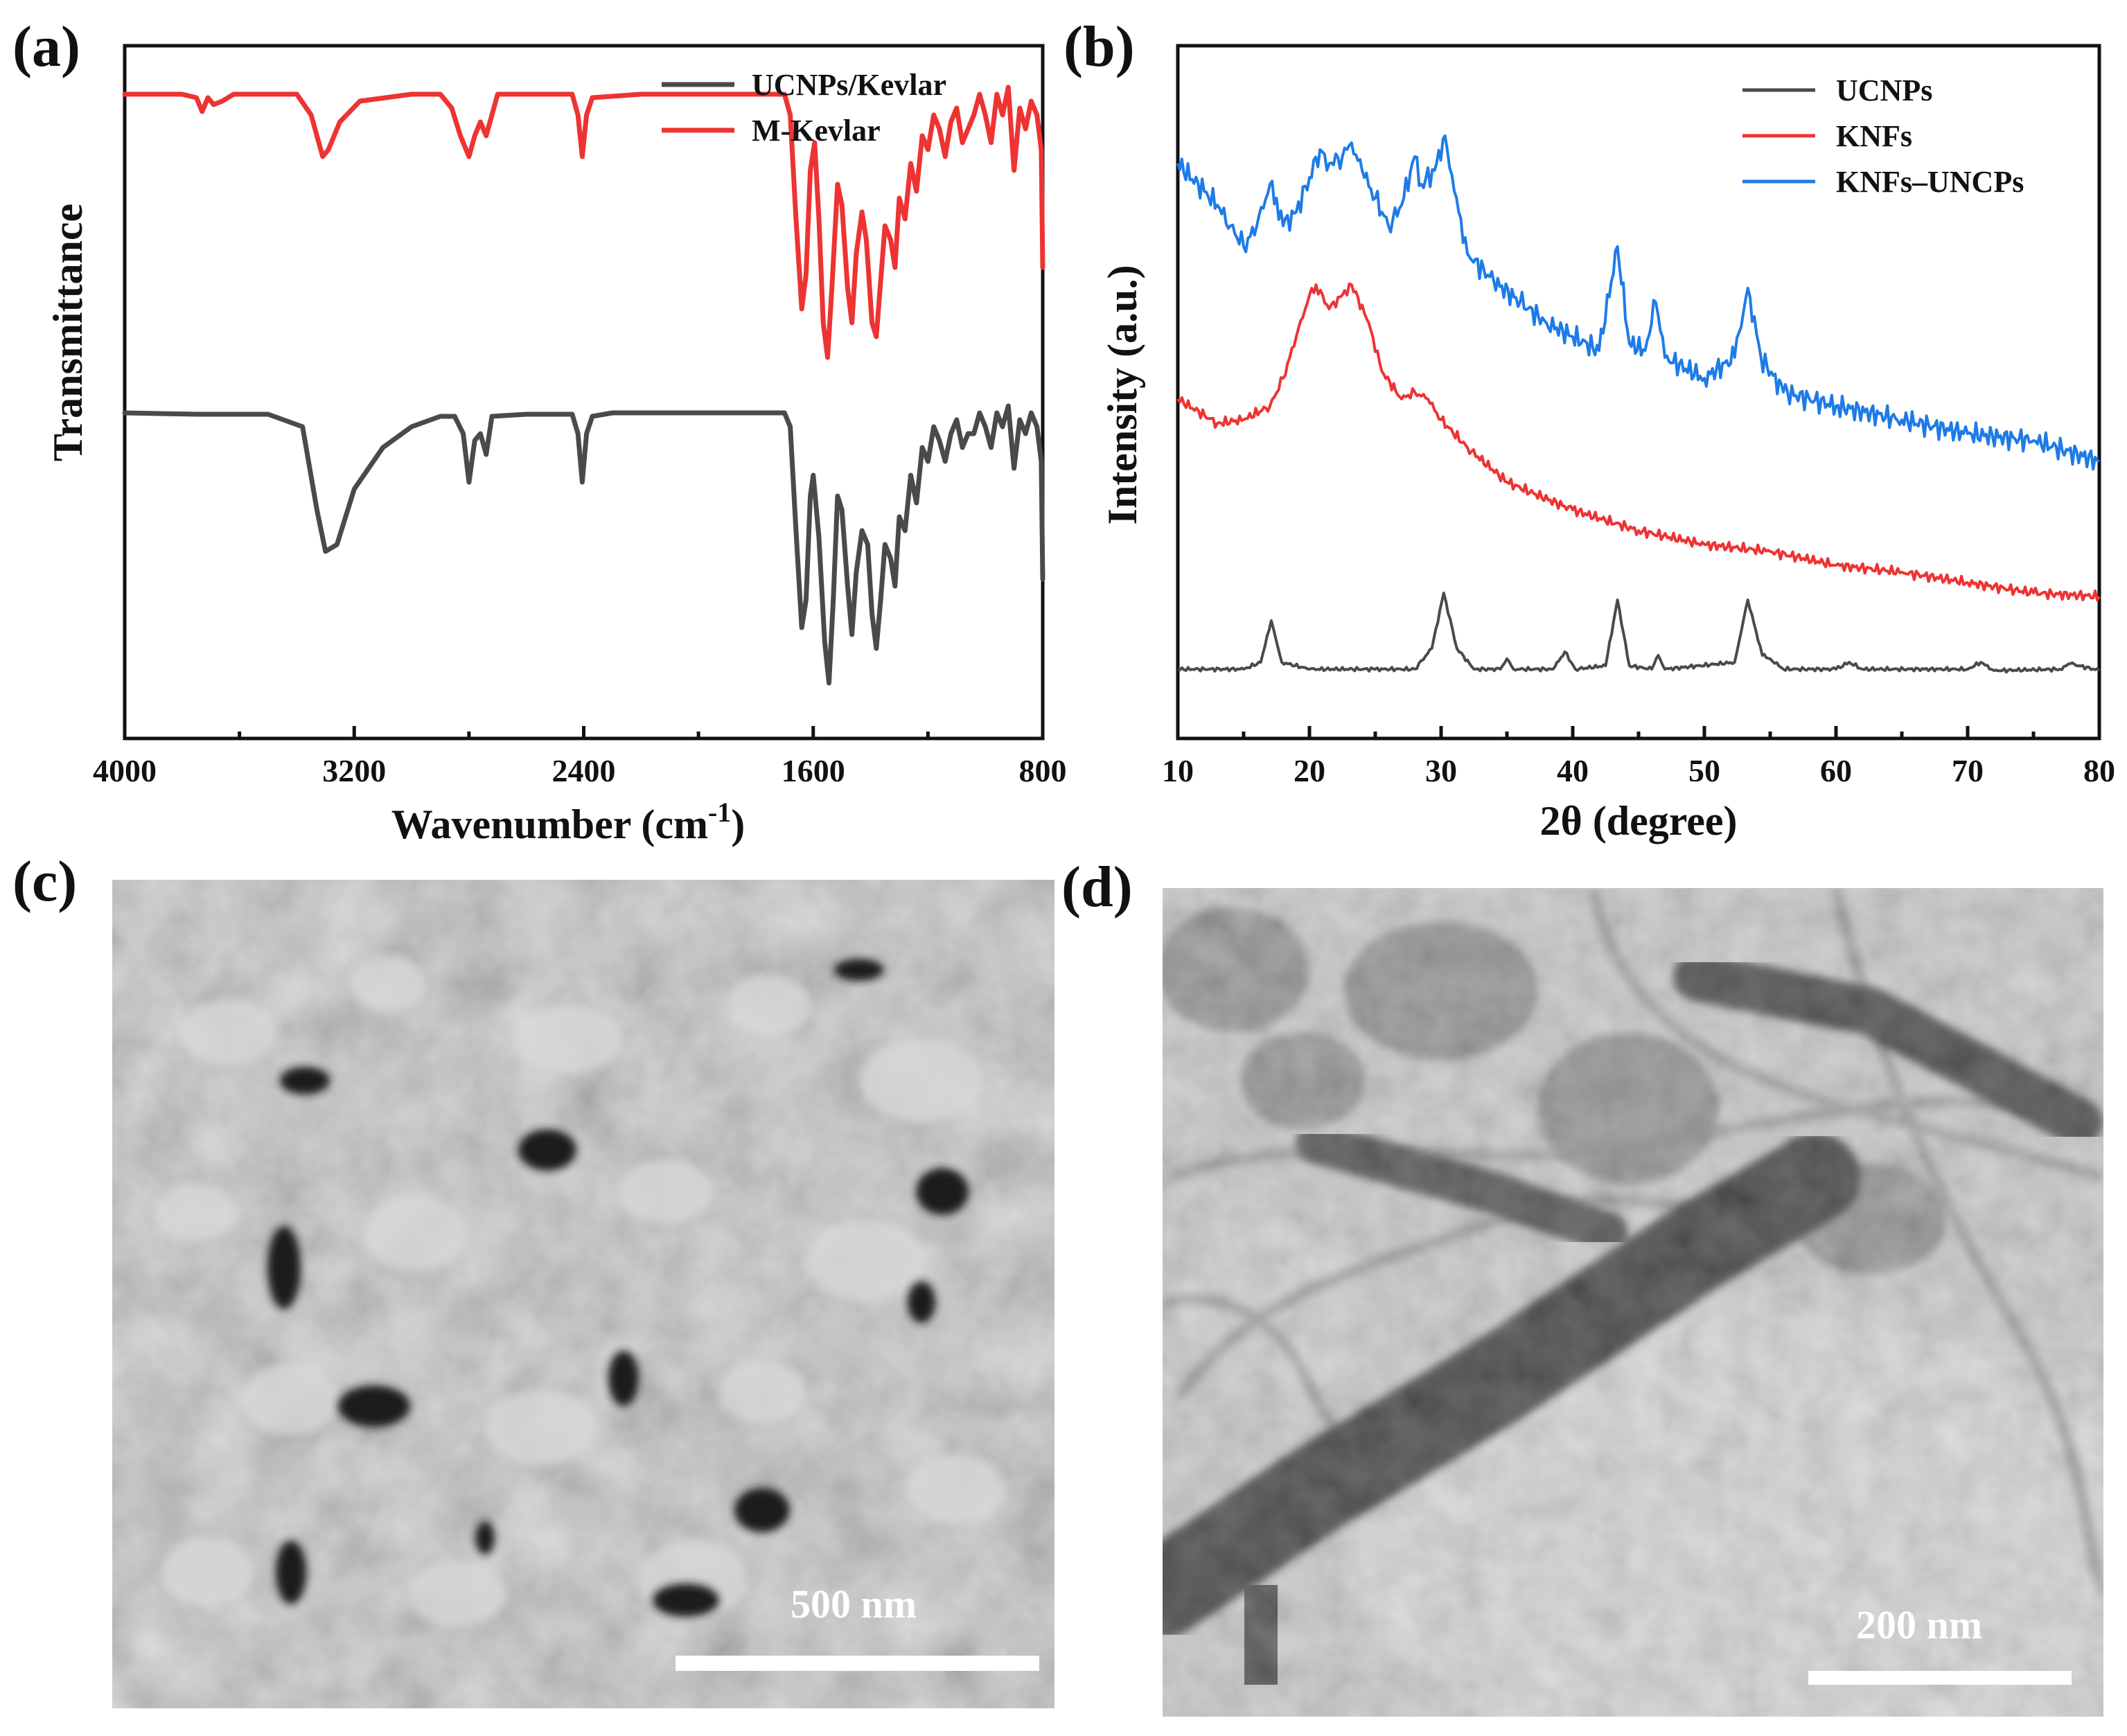 The image size is (2127, 1736). Describe the element at coordinates (1639, 757) in the screenshot. I see `chart-b-xticks: 10 20 30 40 50 60 70 80` at that location.